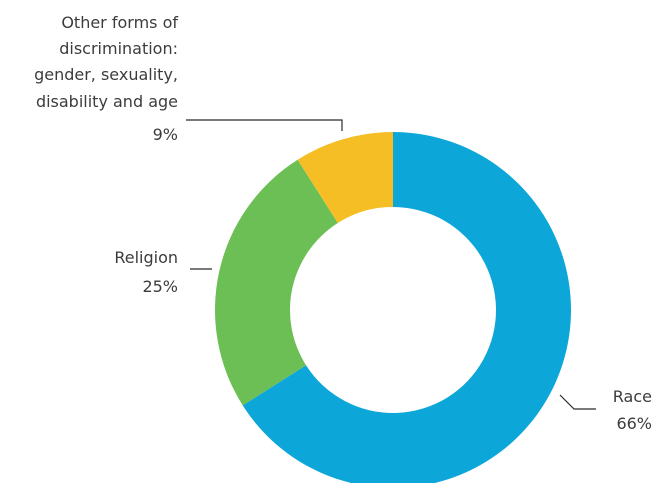 This screenshot has width=656, height=487. Describe the element at coordinates (634, 423) in the screenshot. I see `slice-label-race-value: 66%` at that location.